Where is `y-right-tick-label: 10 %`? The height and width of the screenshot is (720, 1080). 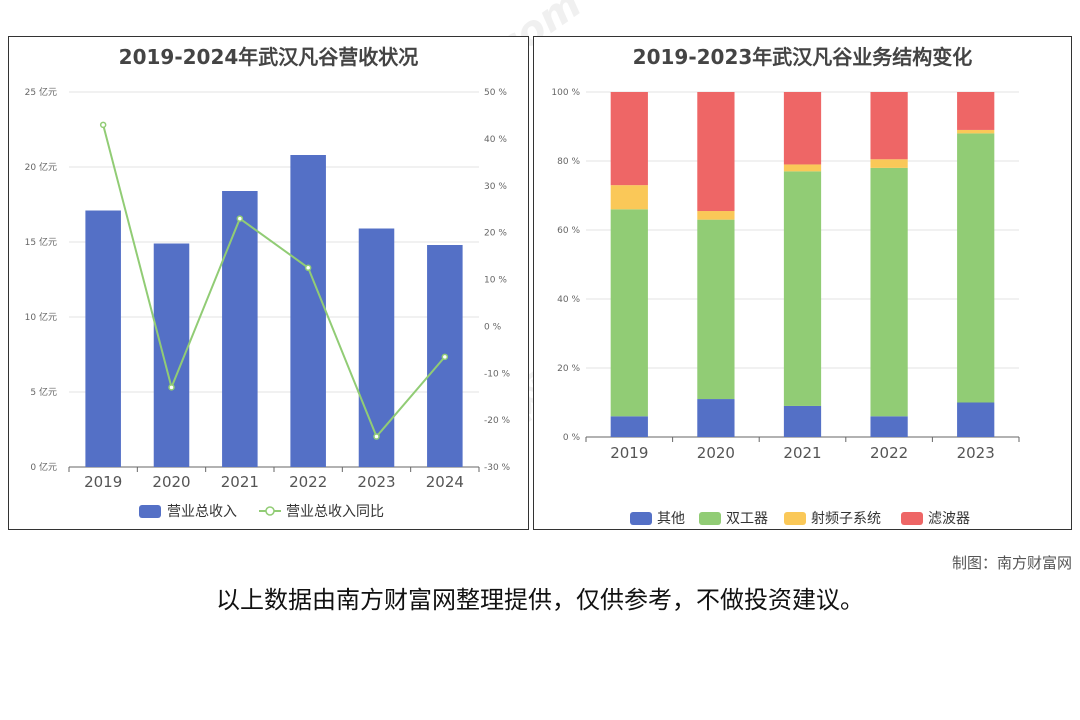
y-right-tick-label: 10 % is located at coordinates (495, 281).